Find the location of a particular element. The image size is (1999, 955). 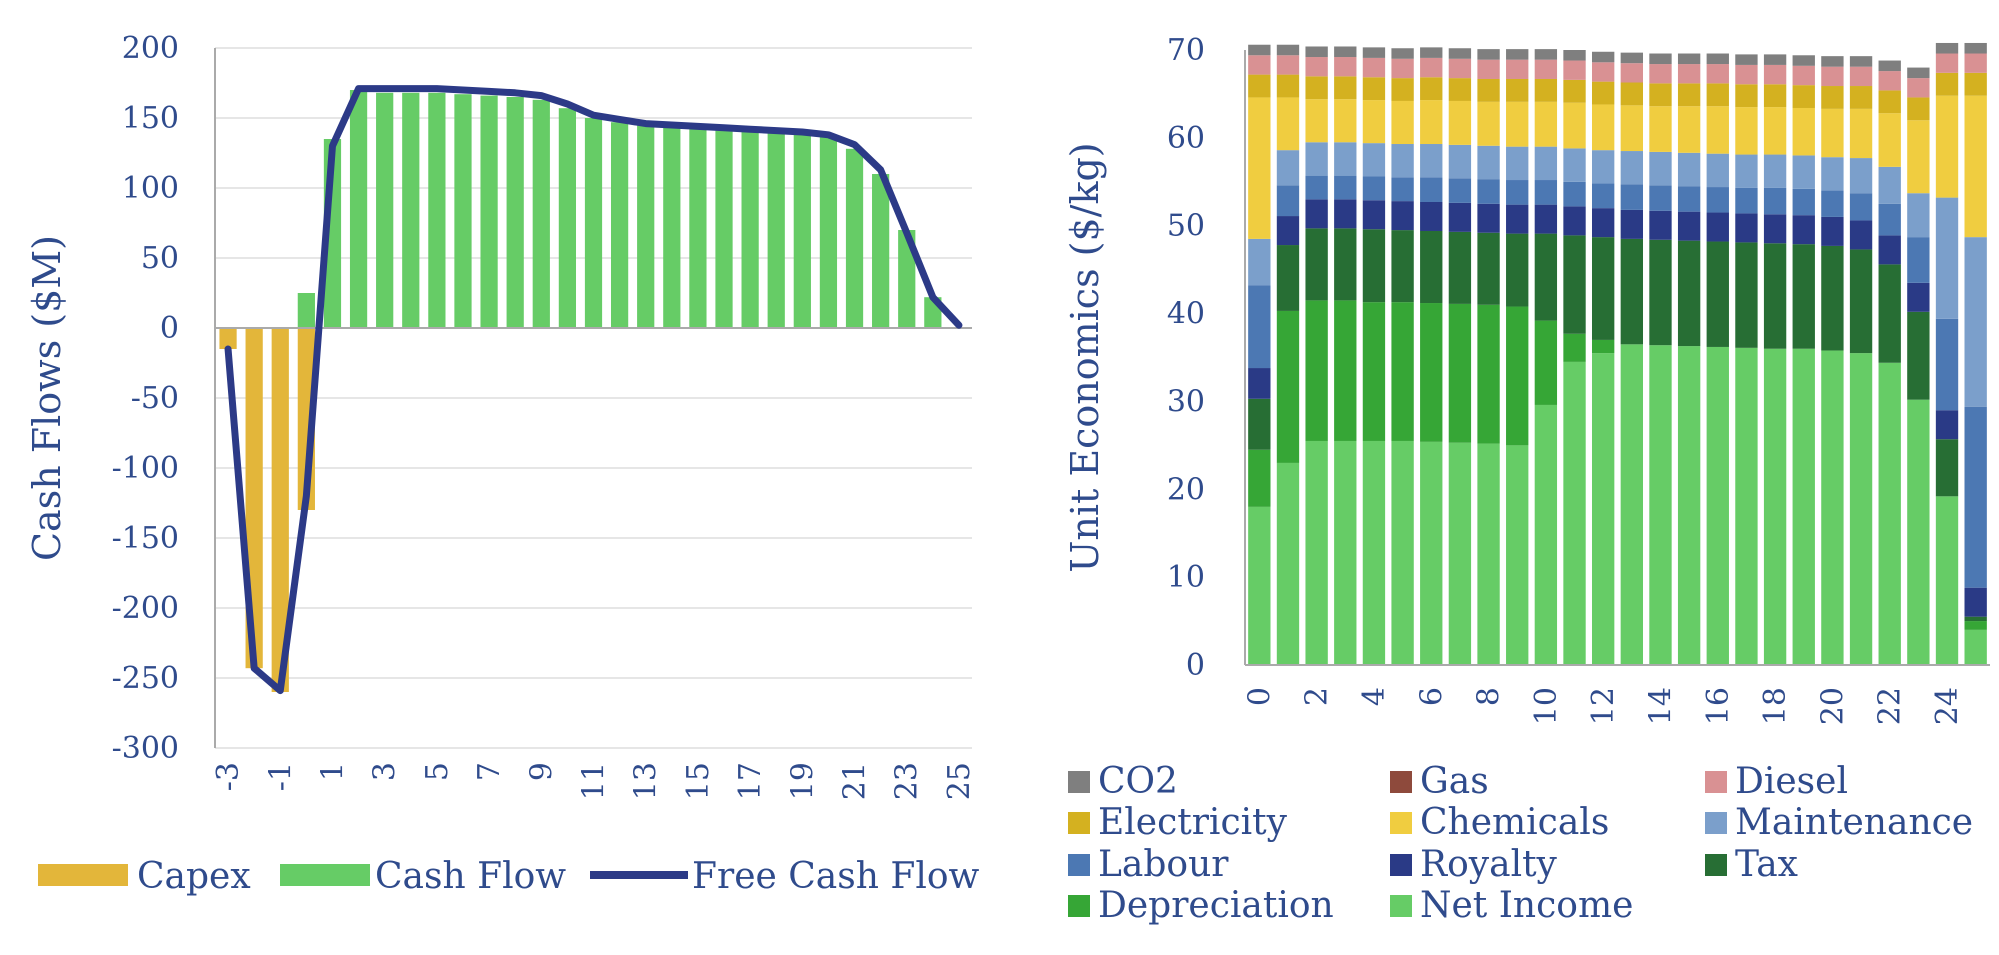

x-tick-label: 6 is located at coordinates (1431, 696).